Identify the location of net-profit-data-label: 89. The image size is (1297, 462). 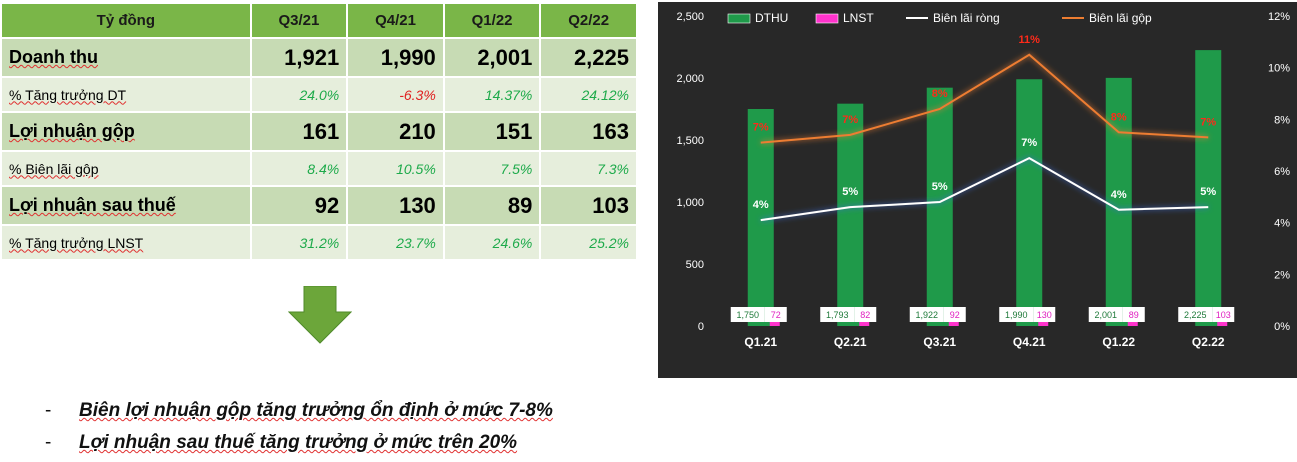
(1134, 315).